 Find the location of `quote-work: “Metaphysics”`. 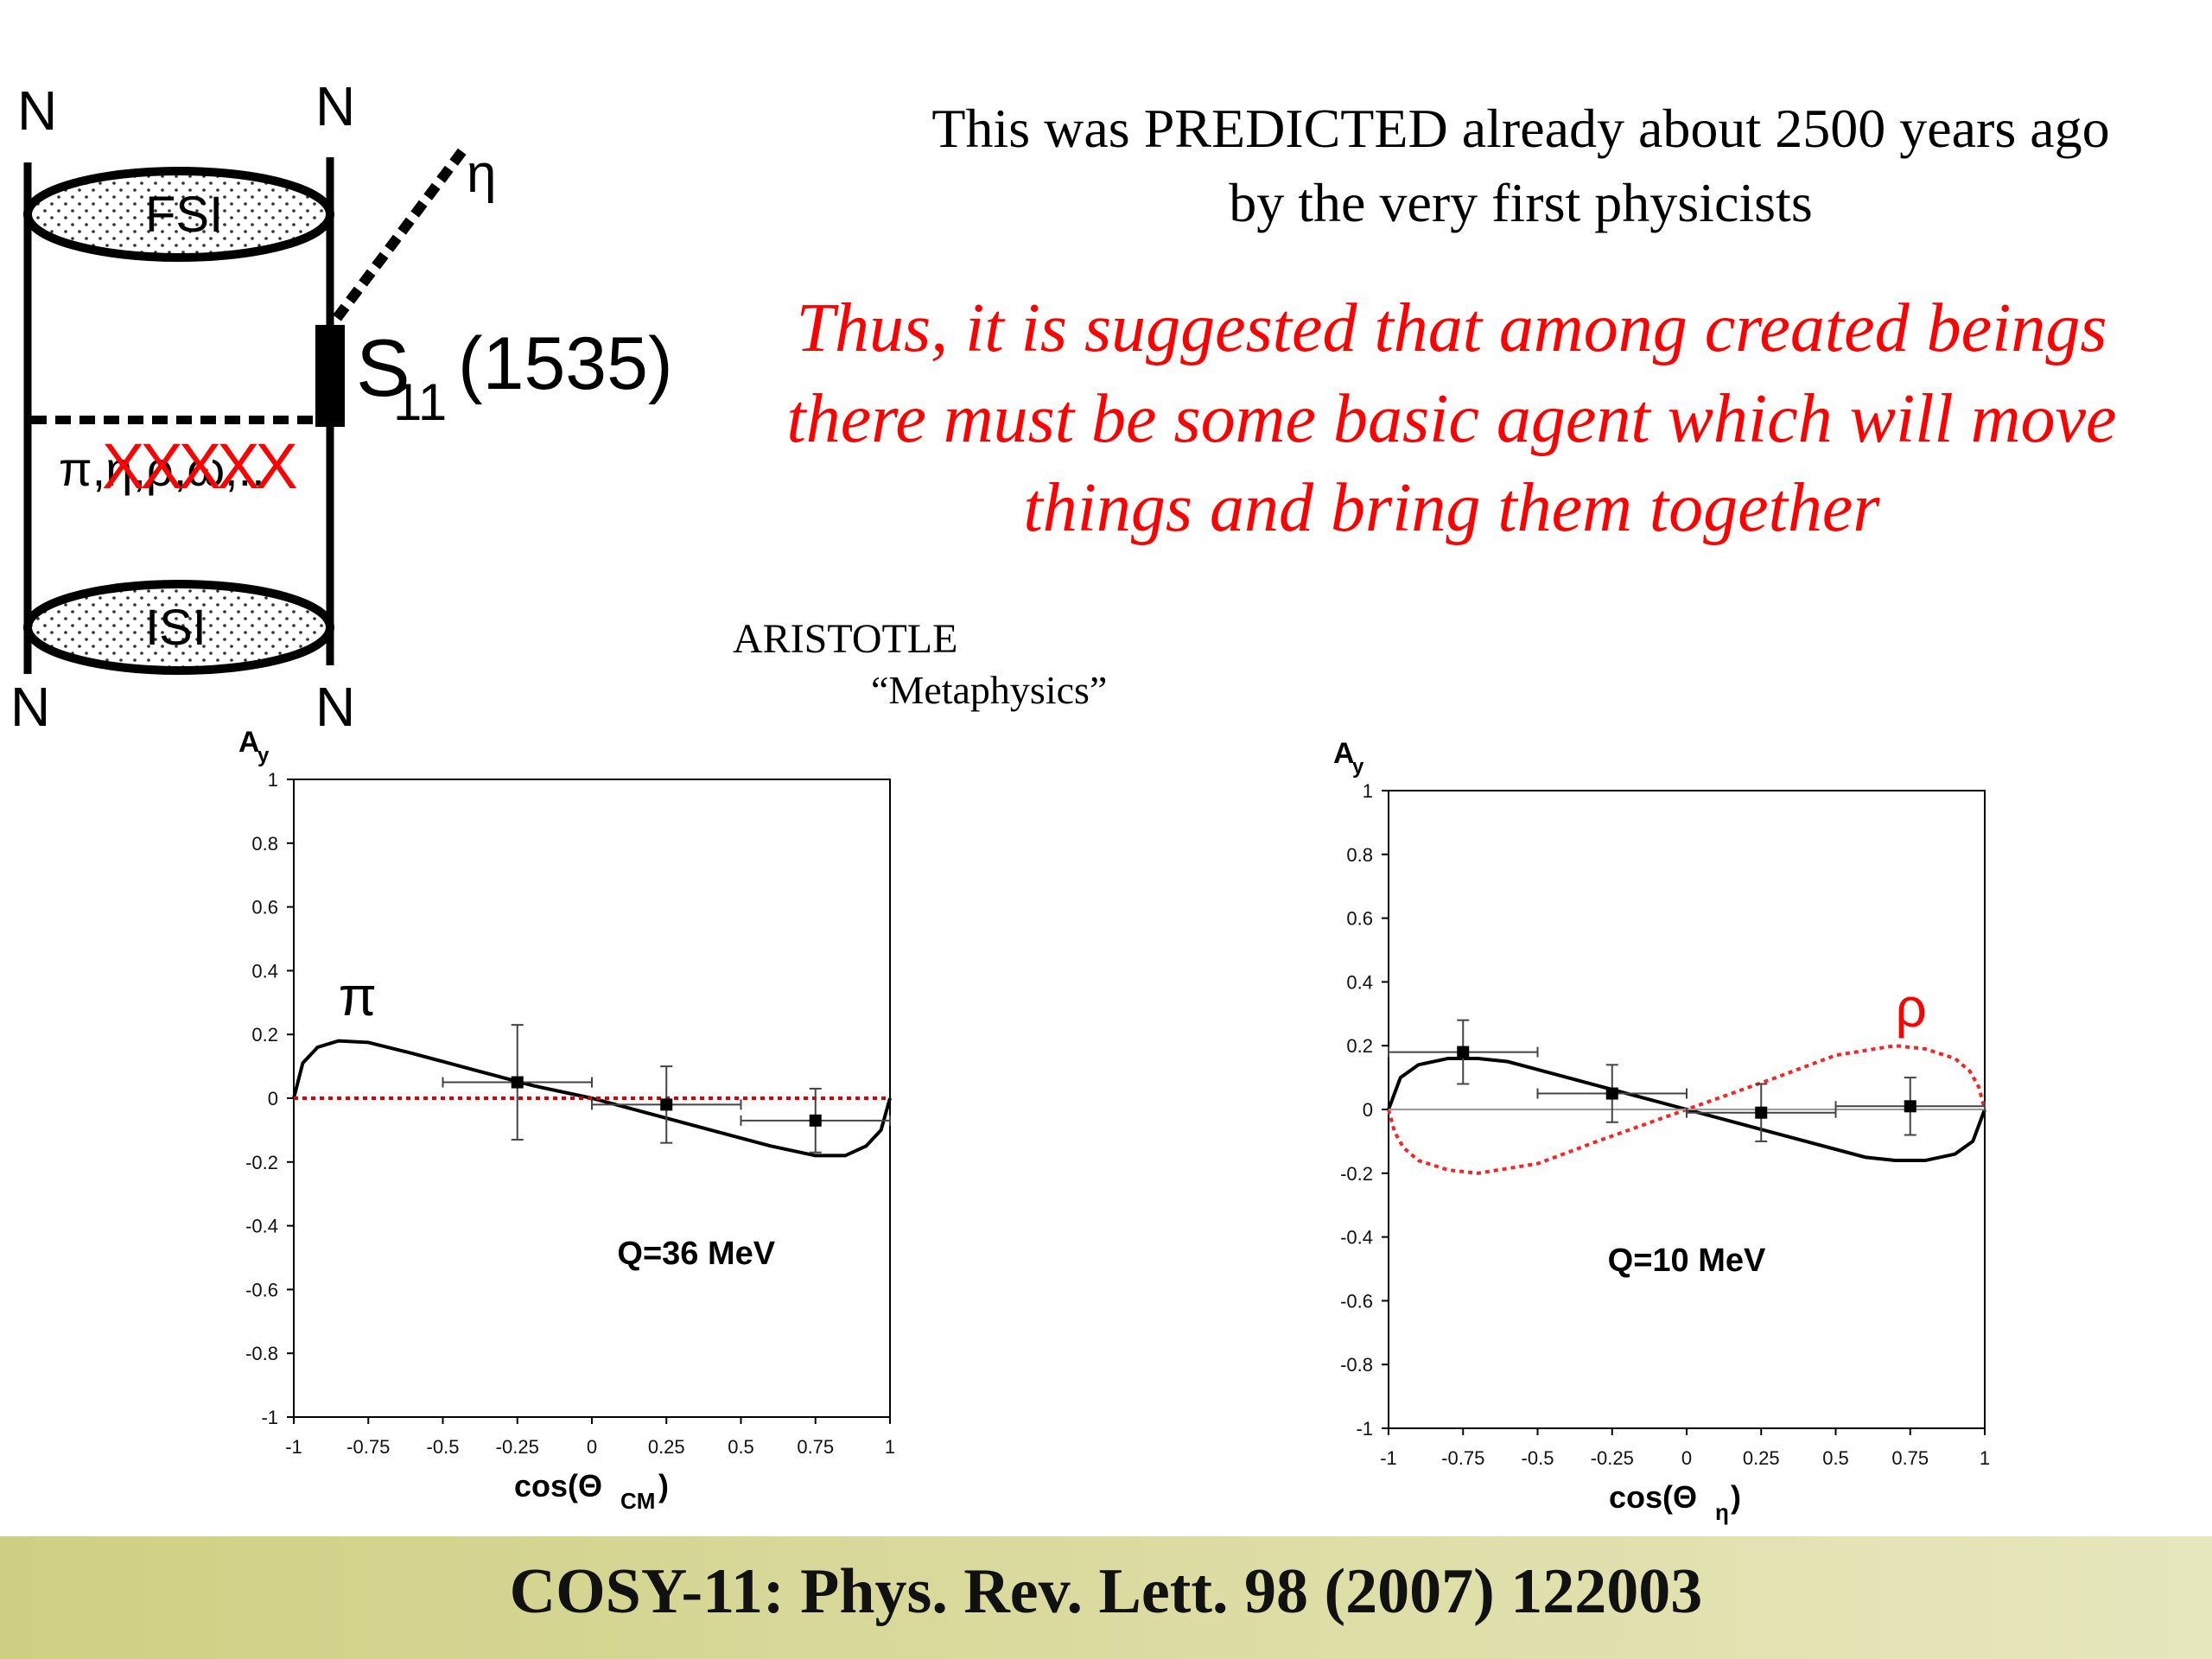

quote-work: “Metaphysics” is located at coordinates (990, 690).